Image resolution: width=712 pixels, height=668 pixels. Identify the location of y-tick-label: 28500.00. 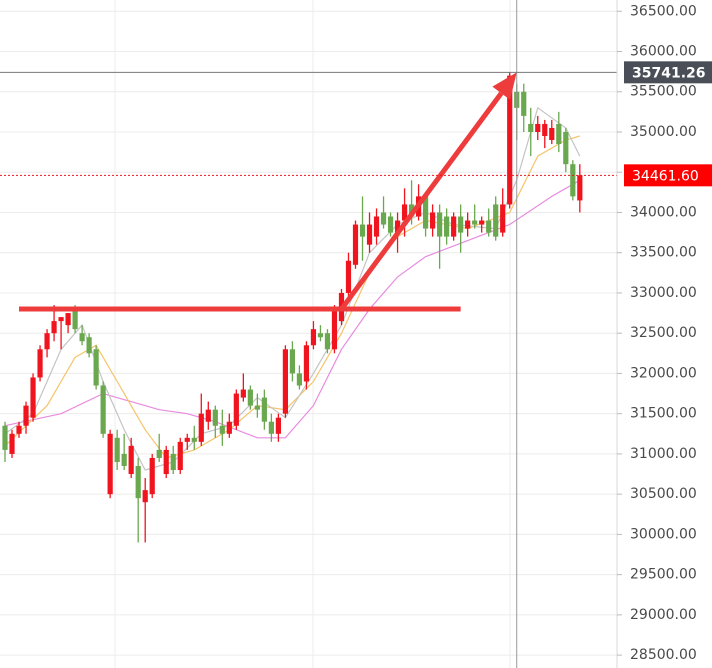
(663, 655).